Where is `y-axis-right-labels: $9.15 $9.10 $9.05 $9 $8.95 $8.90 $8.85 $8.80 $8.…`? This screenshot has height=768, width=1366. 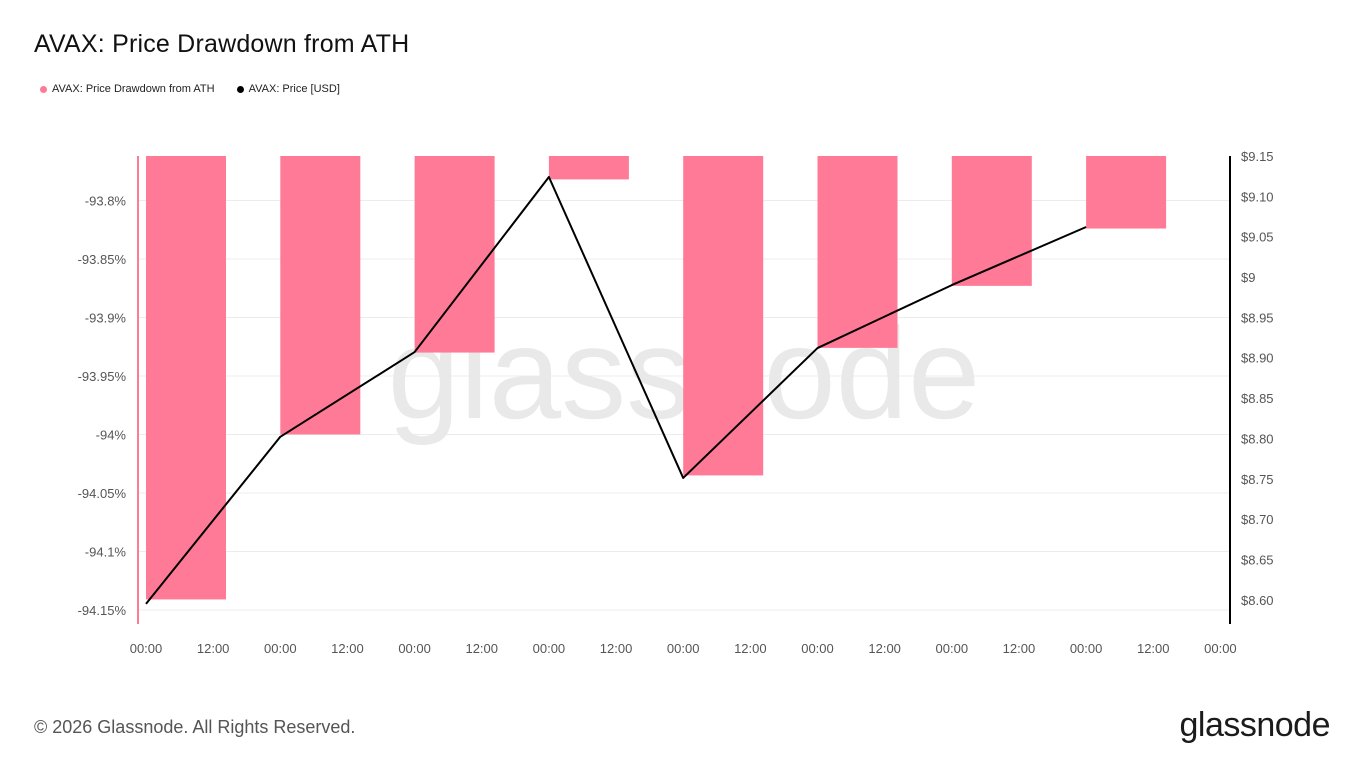
y-axis-right-labels: $9.15 $9.10 $9.05 $9 $8.95 $8.90 $8.85 $8.80 $8.… is located at coordinates (1257, 378).